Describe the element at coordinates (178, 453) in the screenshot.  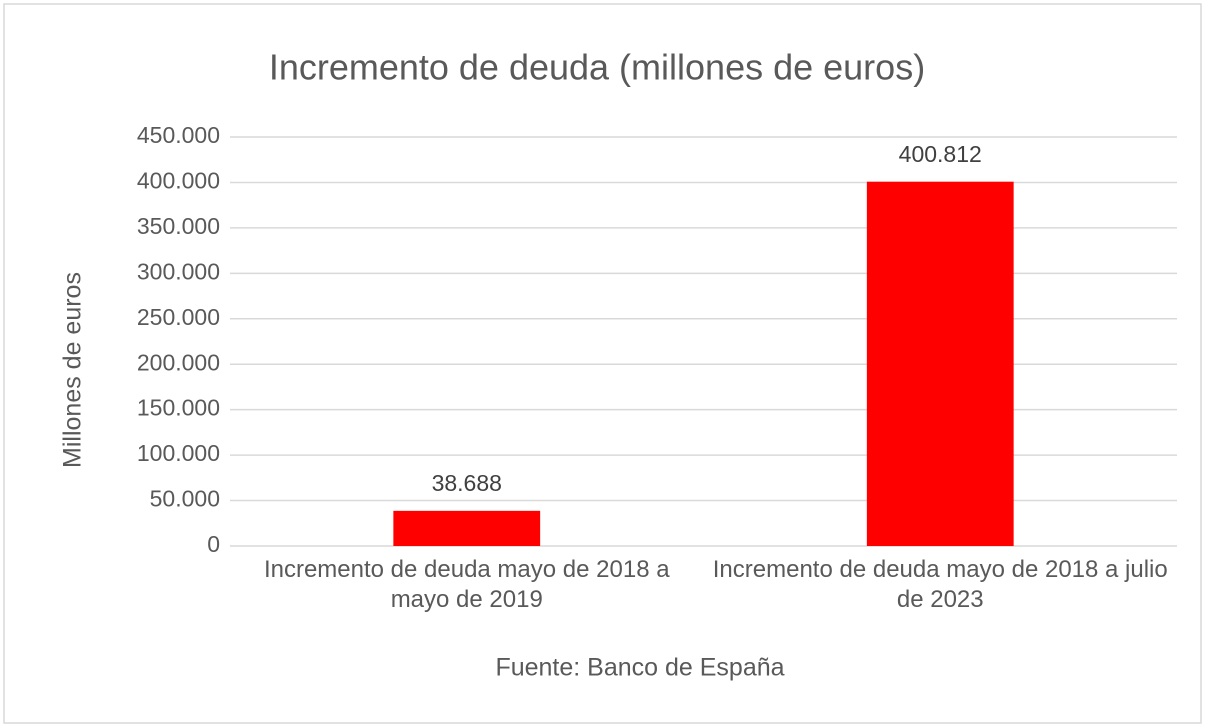
I see `y-tick-label: 100.000` at that location.